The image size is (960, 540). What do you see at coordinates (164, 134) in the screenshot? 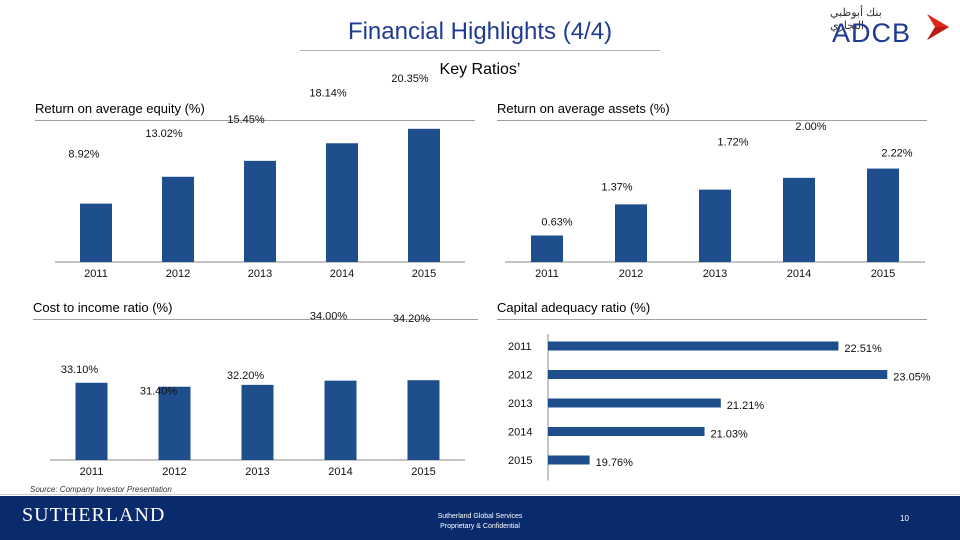
I see `roe-data-label-2012: 13.02%` at bounding box center [164, 134].